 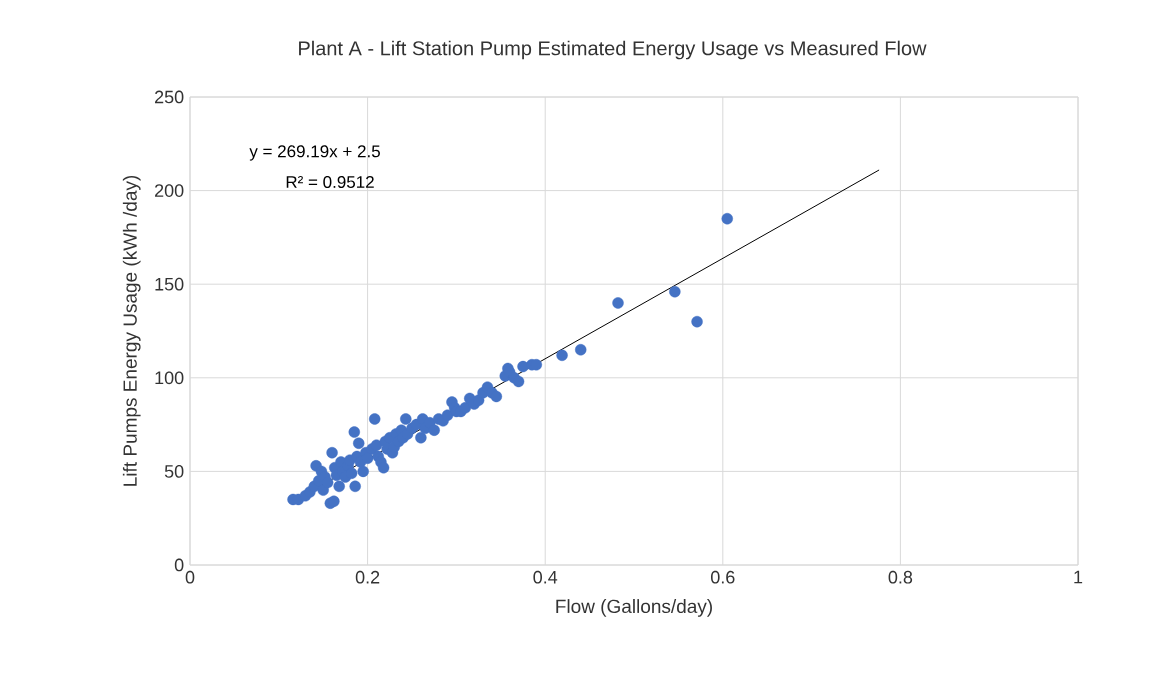 I want to click on x-tick-label: 0.4, so click(x=545, y=577).